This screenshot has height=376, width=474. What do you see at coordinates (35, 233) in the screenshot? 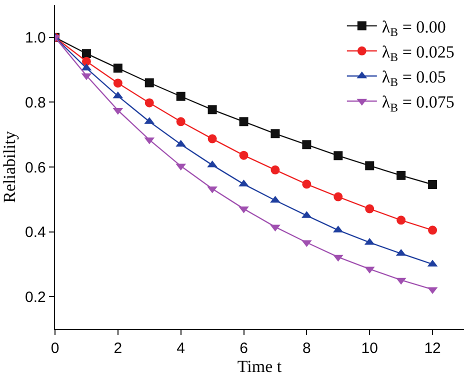
I see `y-tick-label: 0.4` at bounding box center [35, 233].